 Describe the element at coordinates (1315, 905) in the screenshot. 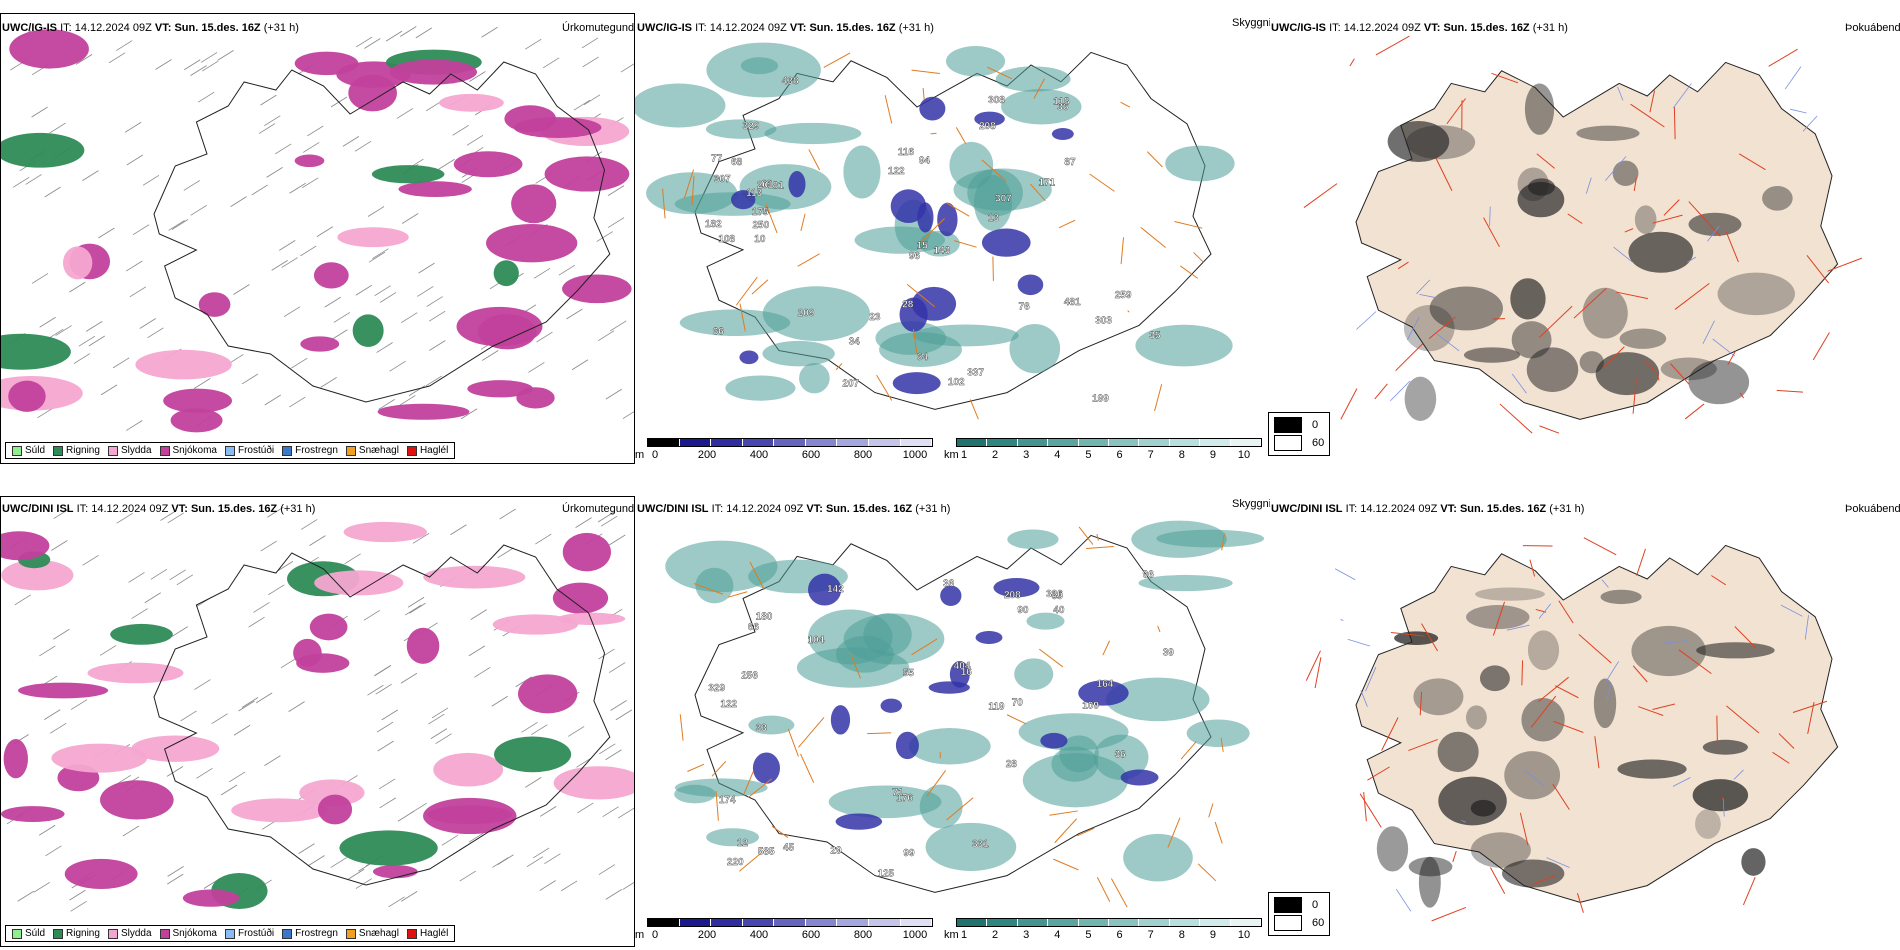

I see `fog-legend-label: 0` at that location.